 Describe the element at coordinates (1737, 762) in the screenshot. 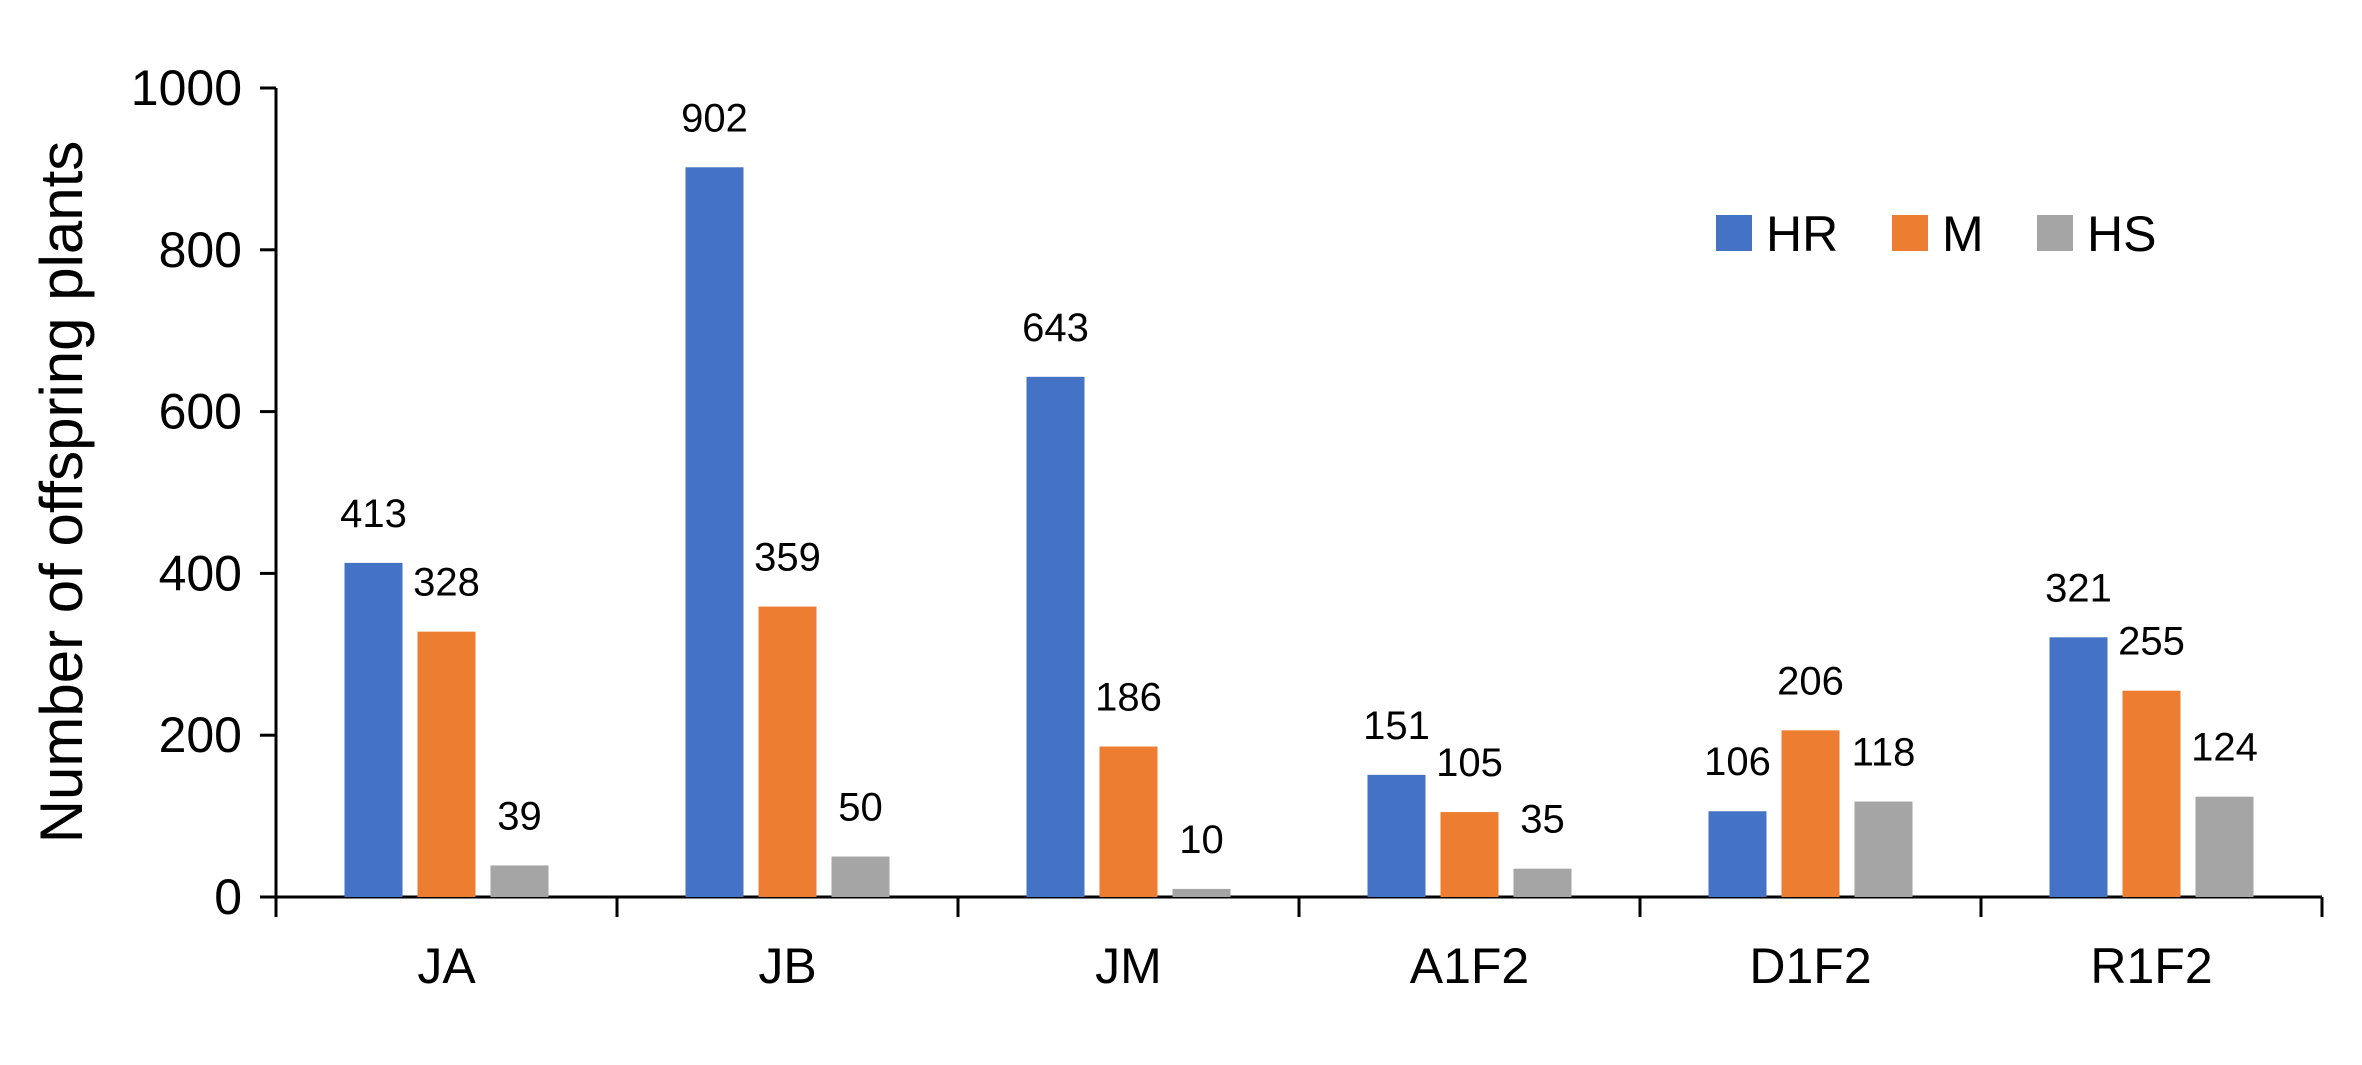

I see `data-label: 106` at that location.